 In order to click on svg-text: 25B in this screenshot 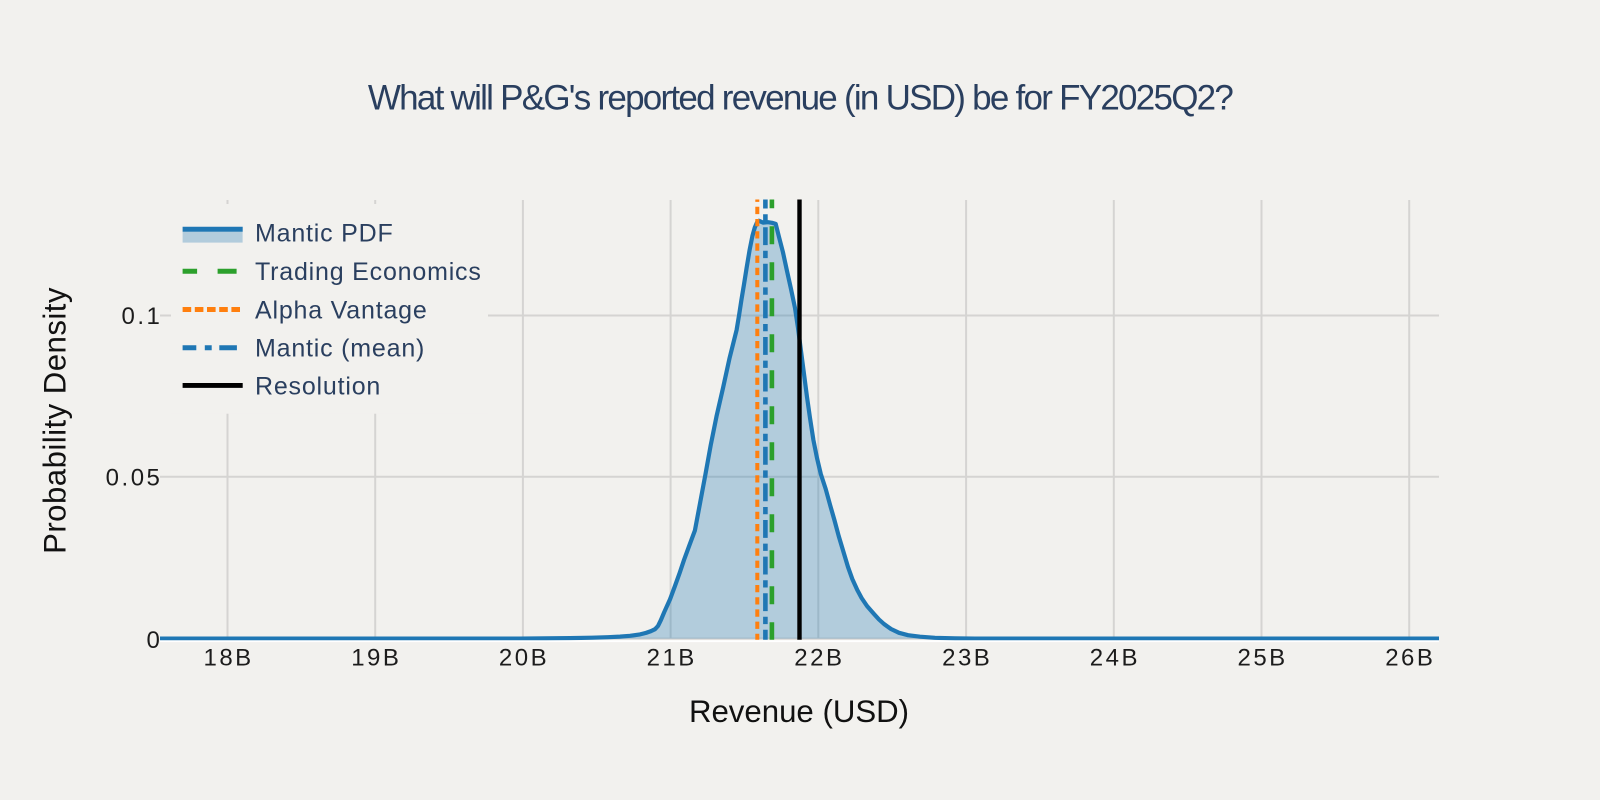, I will do `click(1262, 658)`.